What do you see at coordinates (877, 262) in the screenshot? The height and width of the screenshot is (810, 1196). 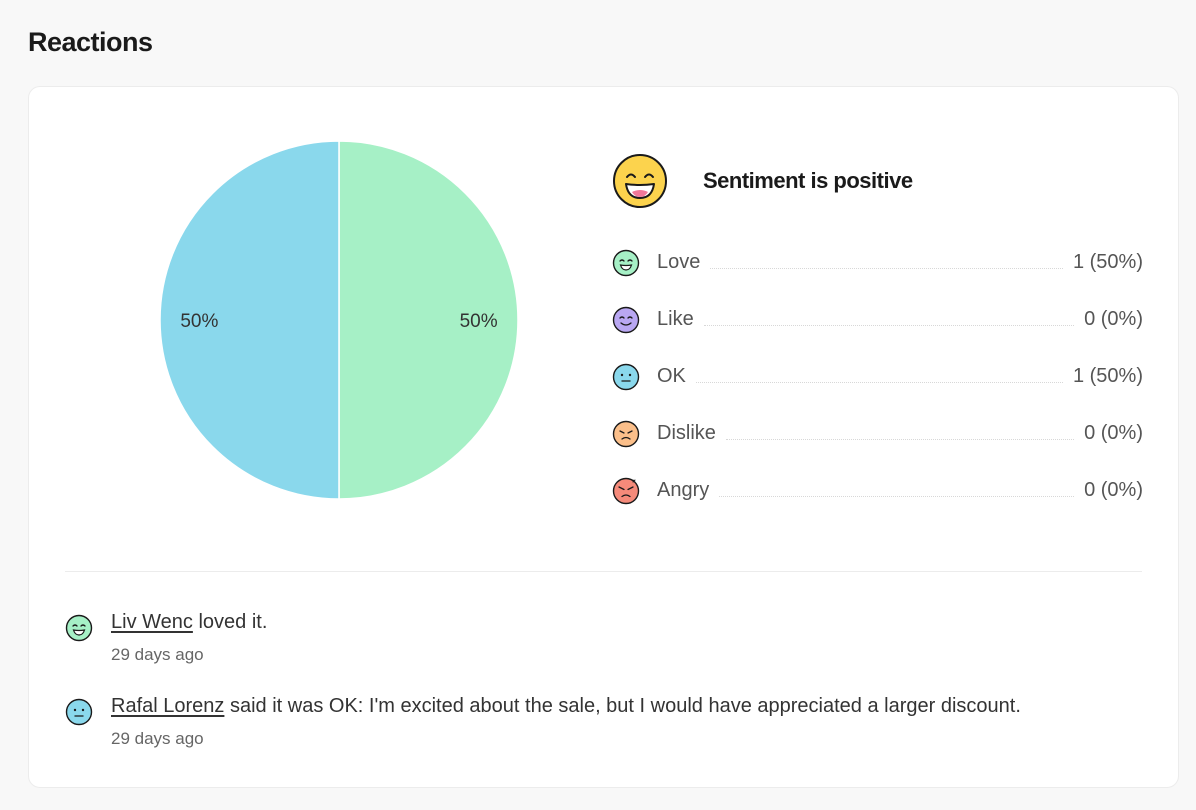 I see `breakdown-row-love: Love 1 (50%)` at bounding box center [877, 262].